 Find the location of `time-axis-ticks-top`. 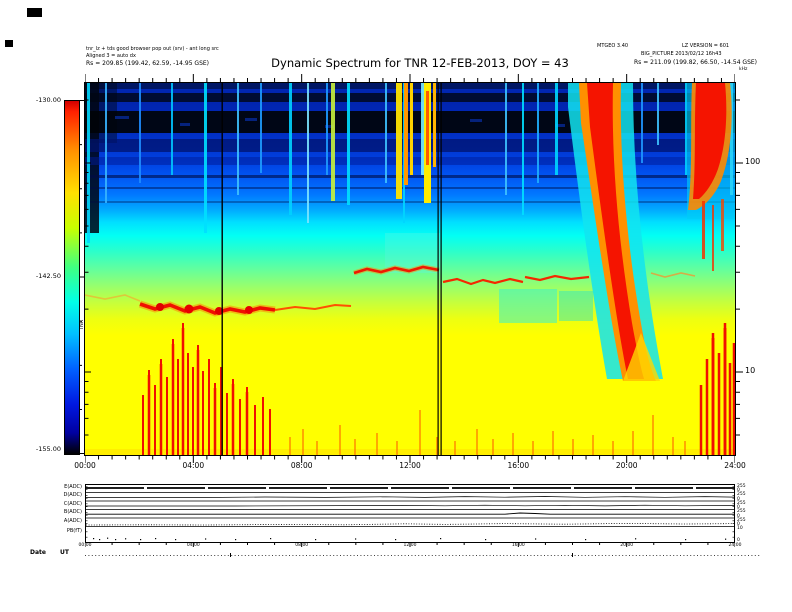

time-axis-ticks-top is located at coordinates (410, 78).